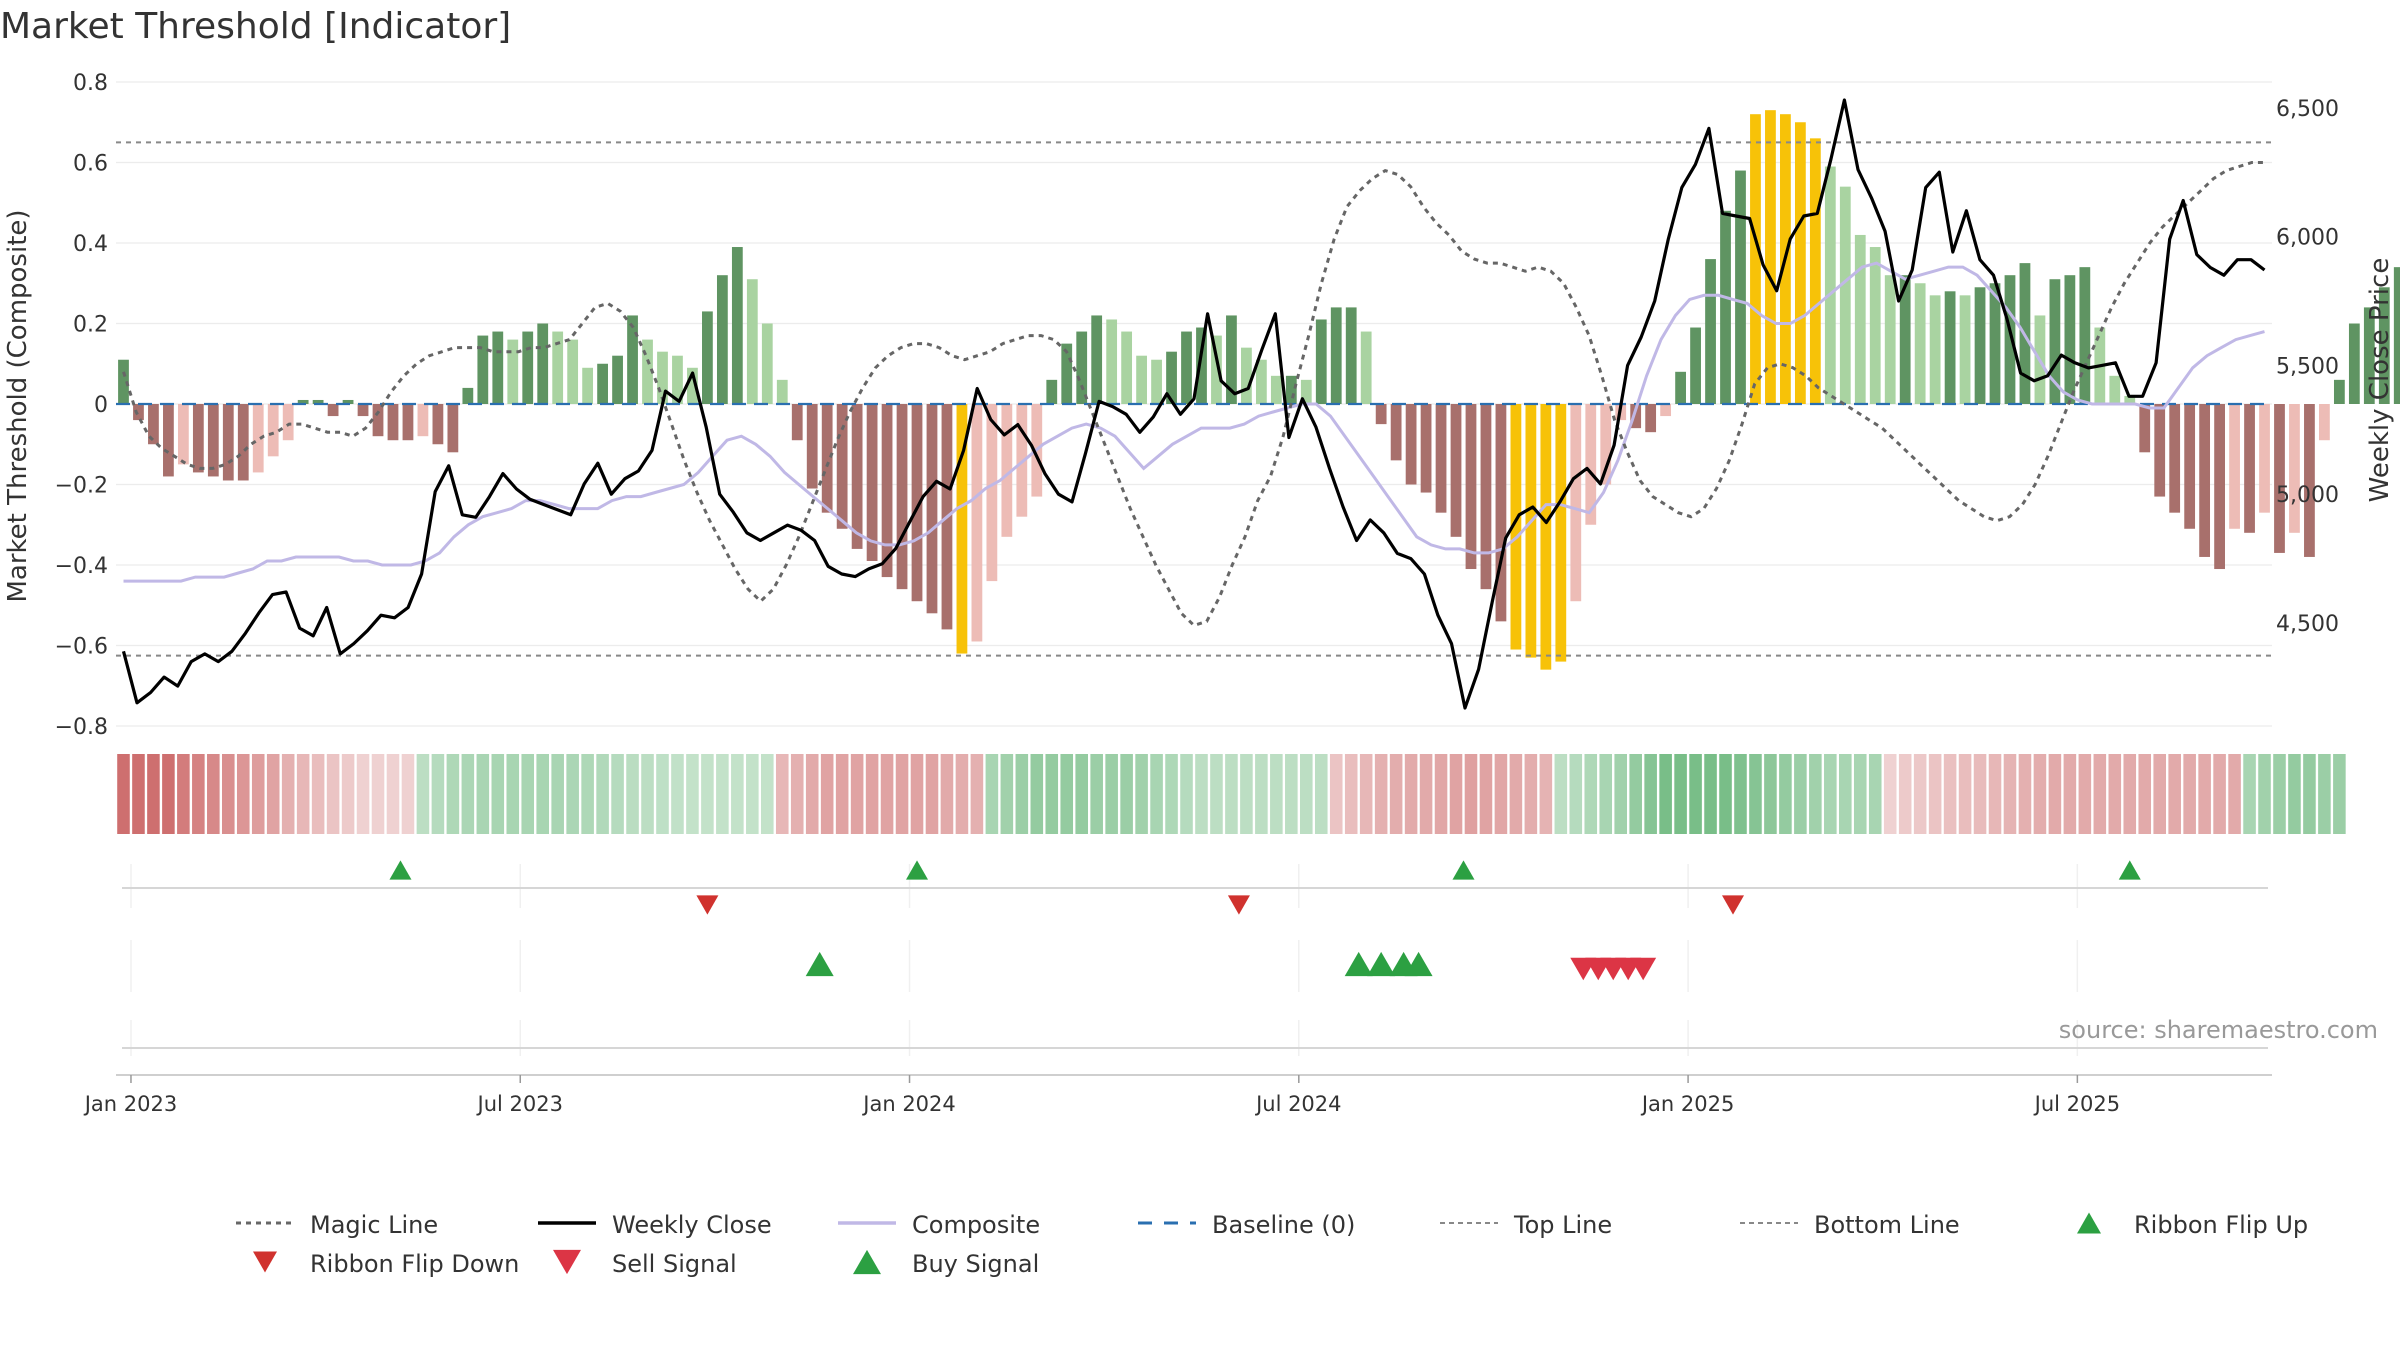 This screenshot has width=2400, height=1350. What do you see at coordinates (265, 1262) in the screenshot?
I see `legend-swatch-flipdown` at bounding box center [265, 1262].